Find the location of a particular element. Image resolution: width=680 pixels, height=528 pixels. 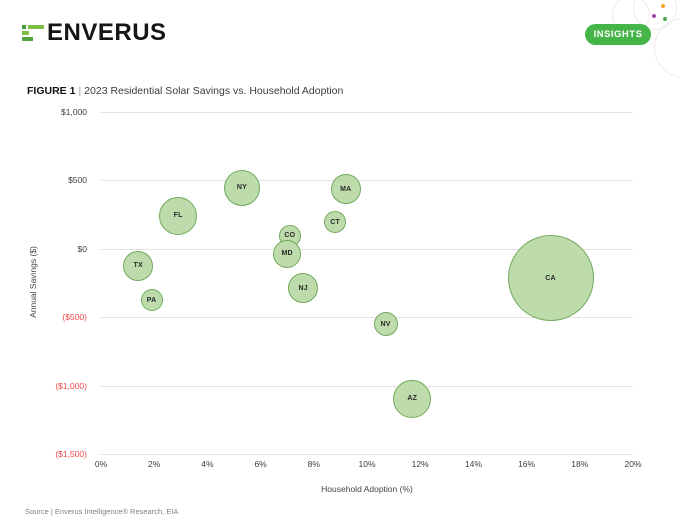

x-tick-label: 14% is located at coordinates (473, 464).